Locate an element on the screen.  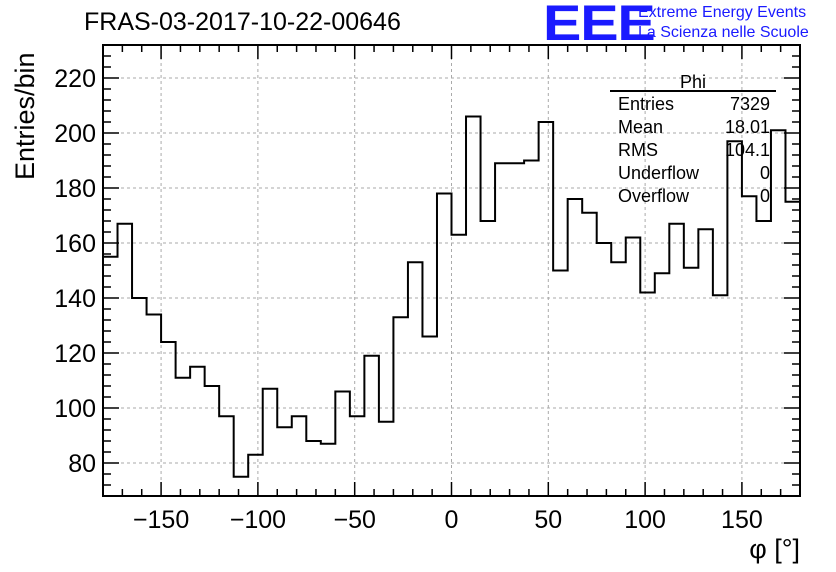
stats-row-value: 104.1 is located at coordinates (747, 150).